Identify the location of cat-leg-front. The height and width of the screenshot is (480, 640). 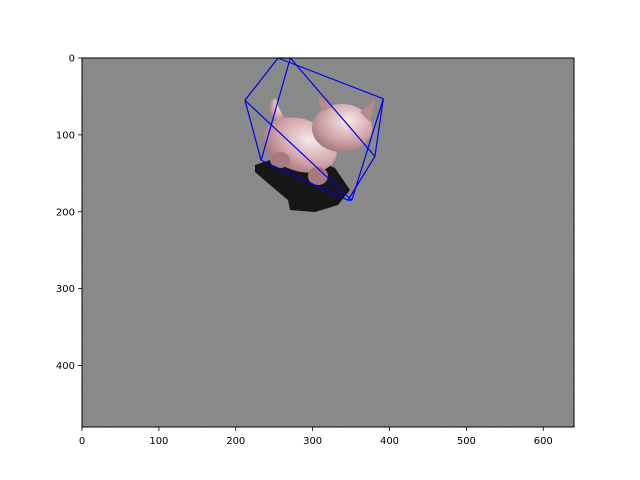
(318, 176).